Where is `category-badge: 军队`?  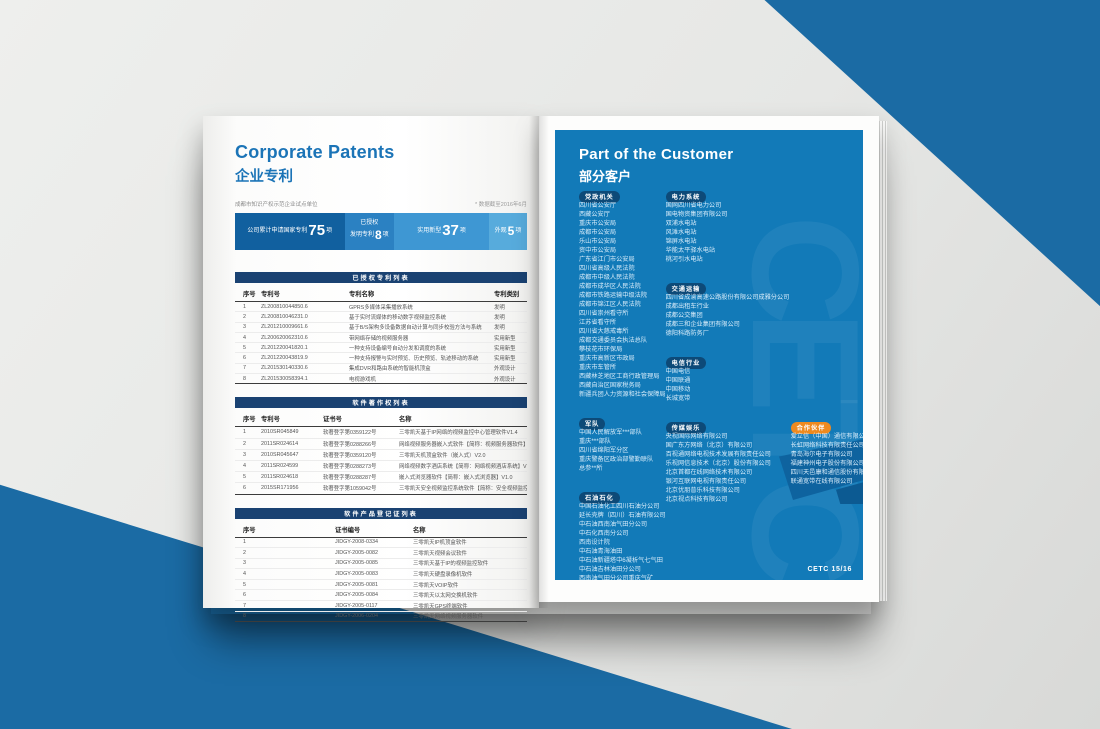 category-badge: 军队 is located at coordinates (592, 423).